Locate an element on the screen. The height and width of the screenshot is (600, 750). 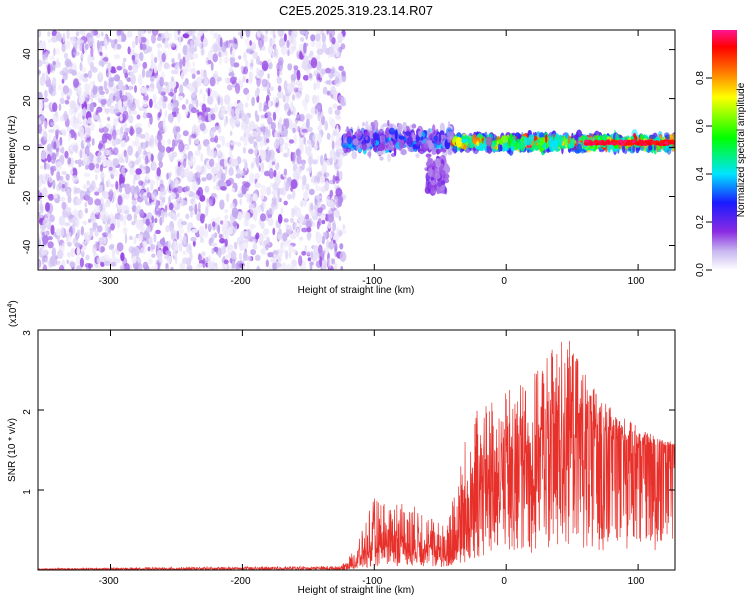
p2-xtick-label: 100 is located at coordinates (636, 581).